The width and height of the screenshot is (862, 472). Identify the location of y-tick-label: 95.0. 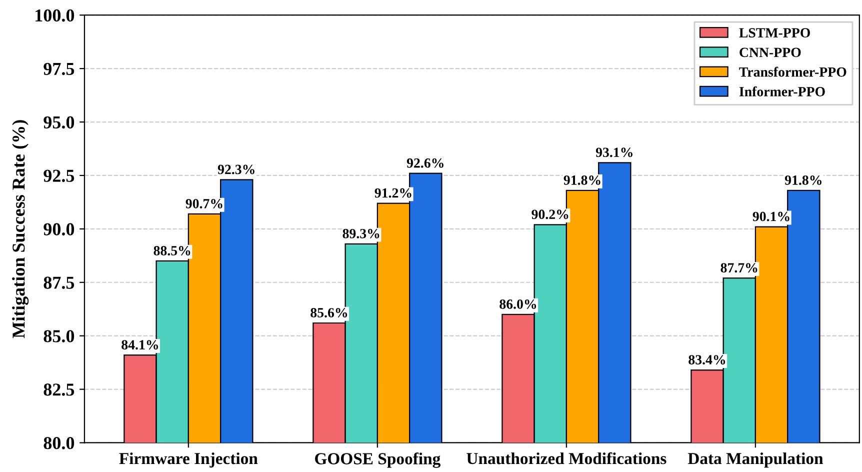
(59, 122).